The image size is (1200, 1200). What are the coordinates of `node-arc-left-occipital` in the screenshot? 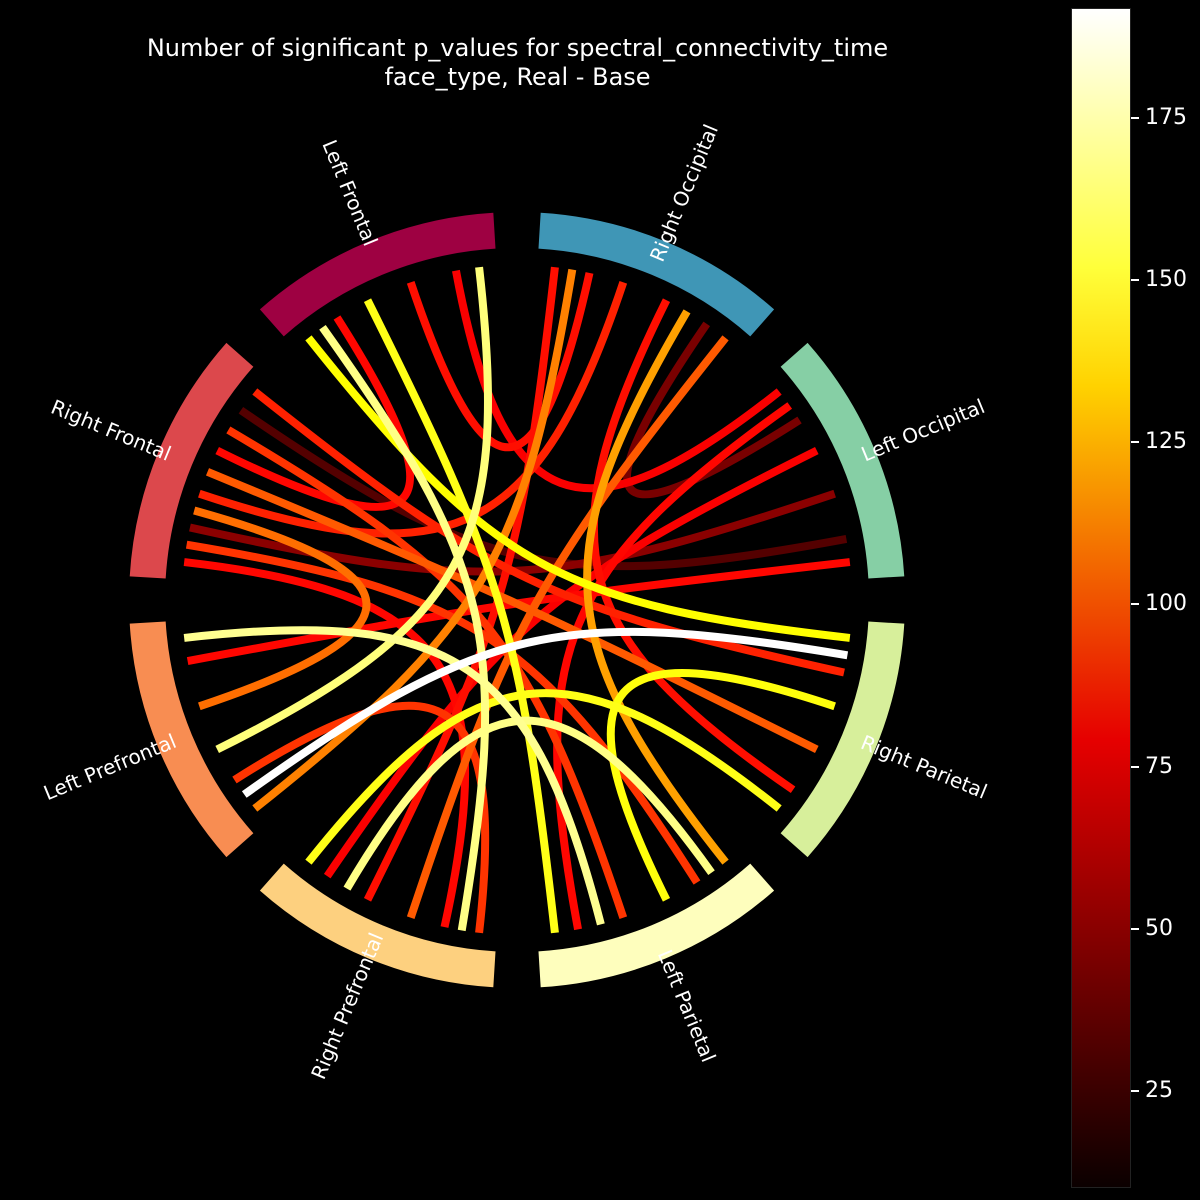 It's located at (842, 460).